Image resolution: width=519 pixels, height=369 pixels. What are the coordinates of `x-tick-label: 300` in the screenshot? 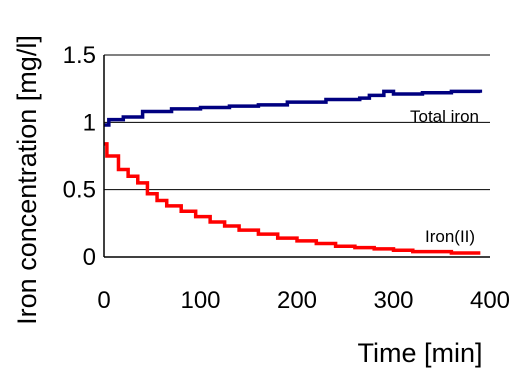 It's located at (393, 300).